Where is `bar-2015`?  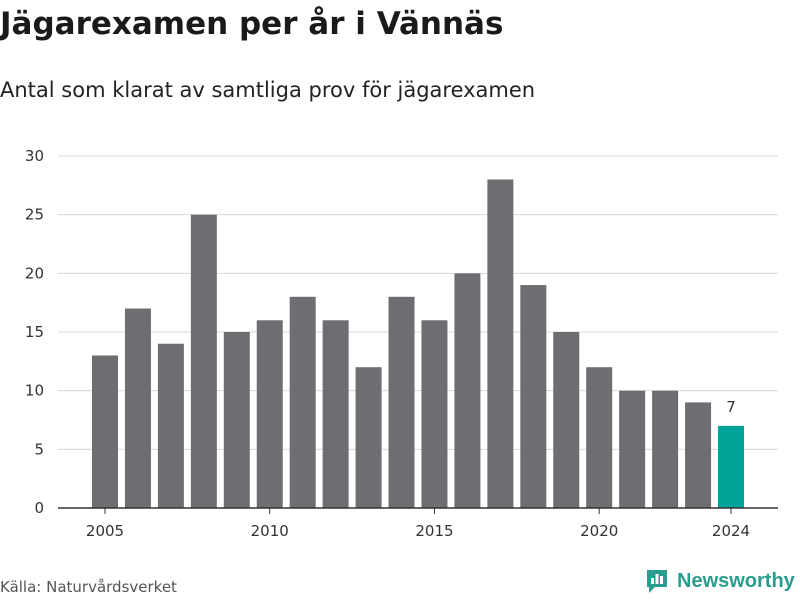
bar-2015 is located at coordinates (434, 414).